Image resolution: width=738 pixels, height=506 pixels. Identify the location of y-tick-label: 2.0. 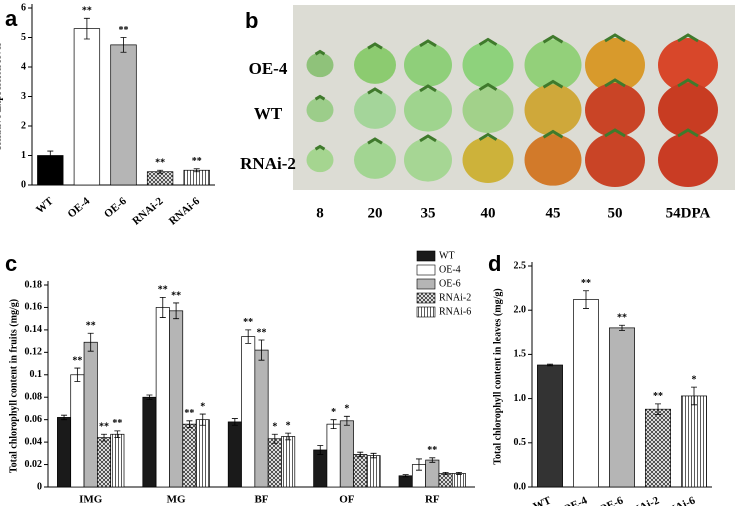
(520, 309).